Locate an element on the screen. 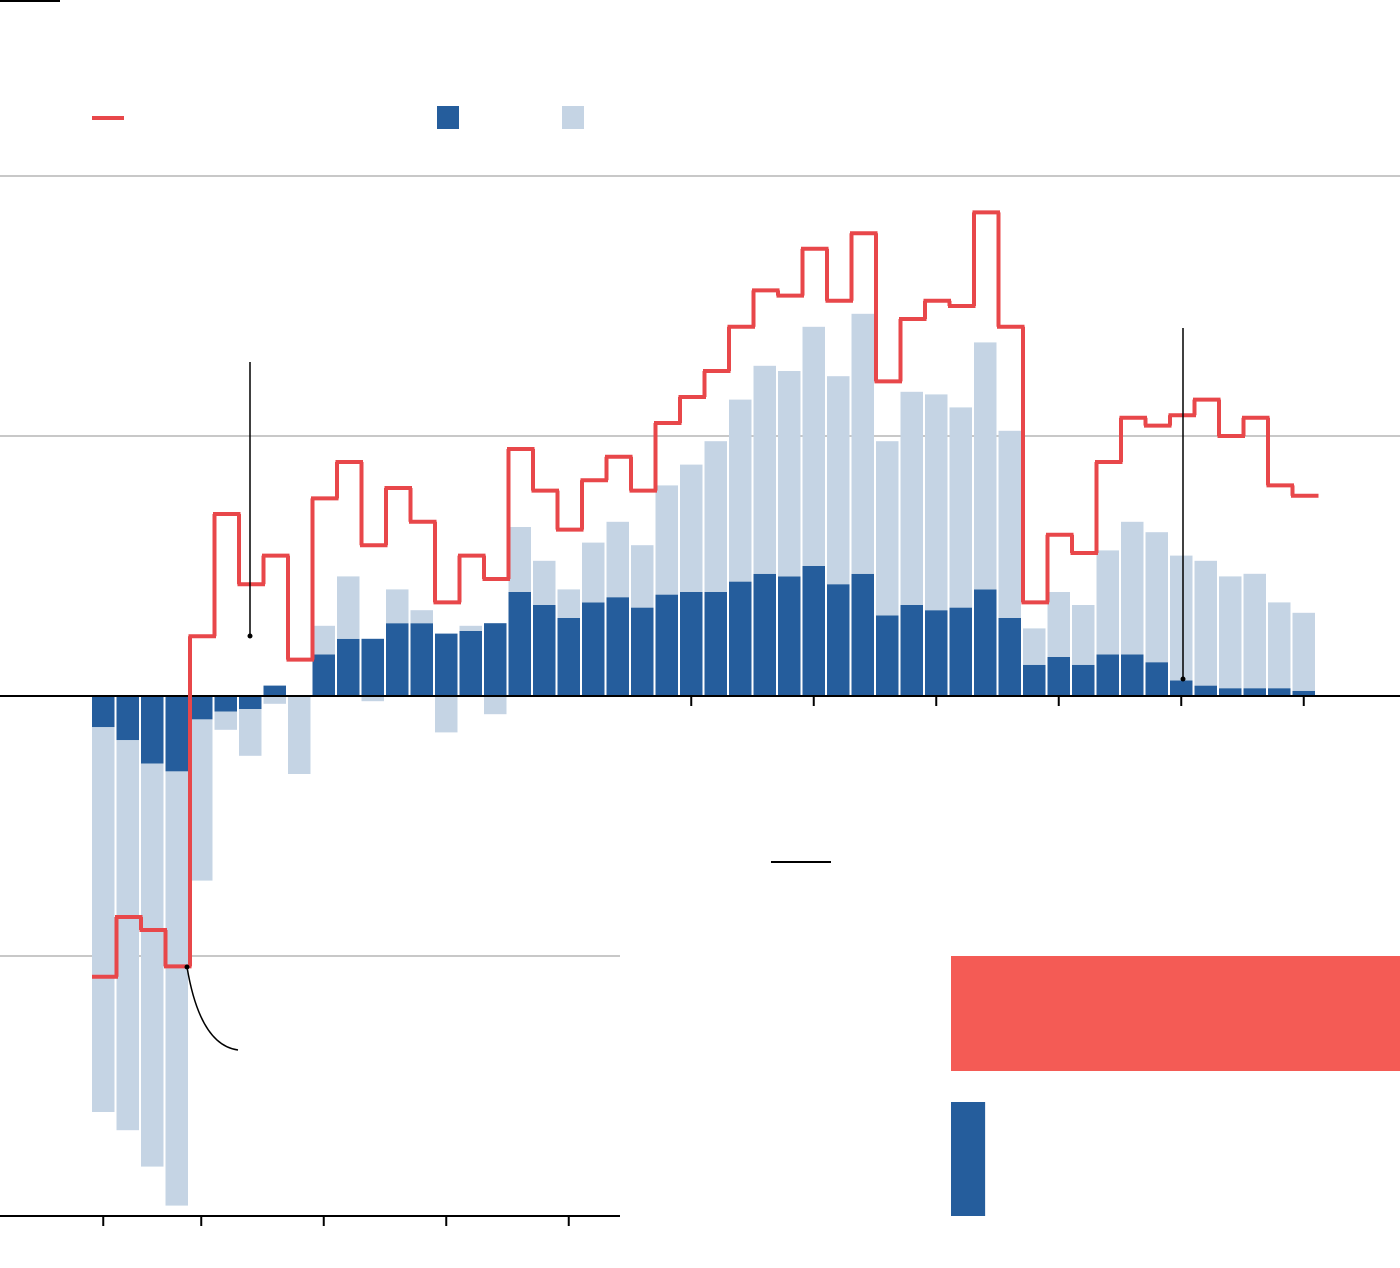 The width and height of the screenshot is (1400, 1268). legend-swatch is located at coordinates (573, 117).